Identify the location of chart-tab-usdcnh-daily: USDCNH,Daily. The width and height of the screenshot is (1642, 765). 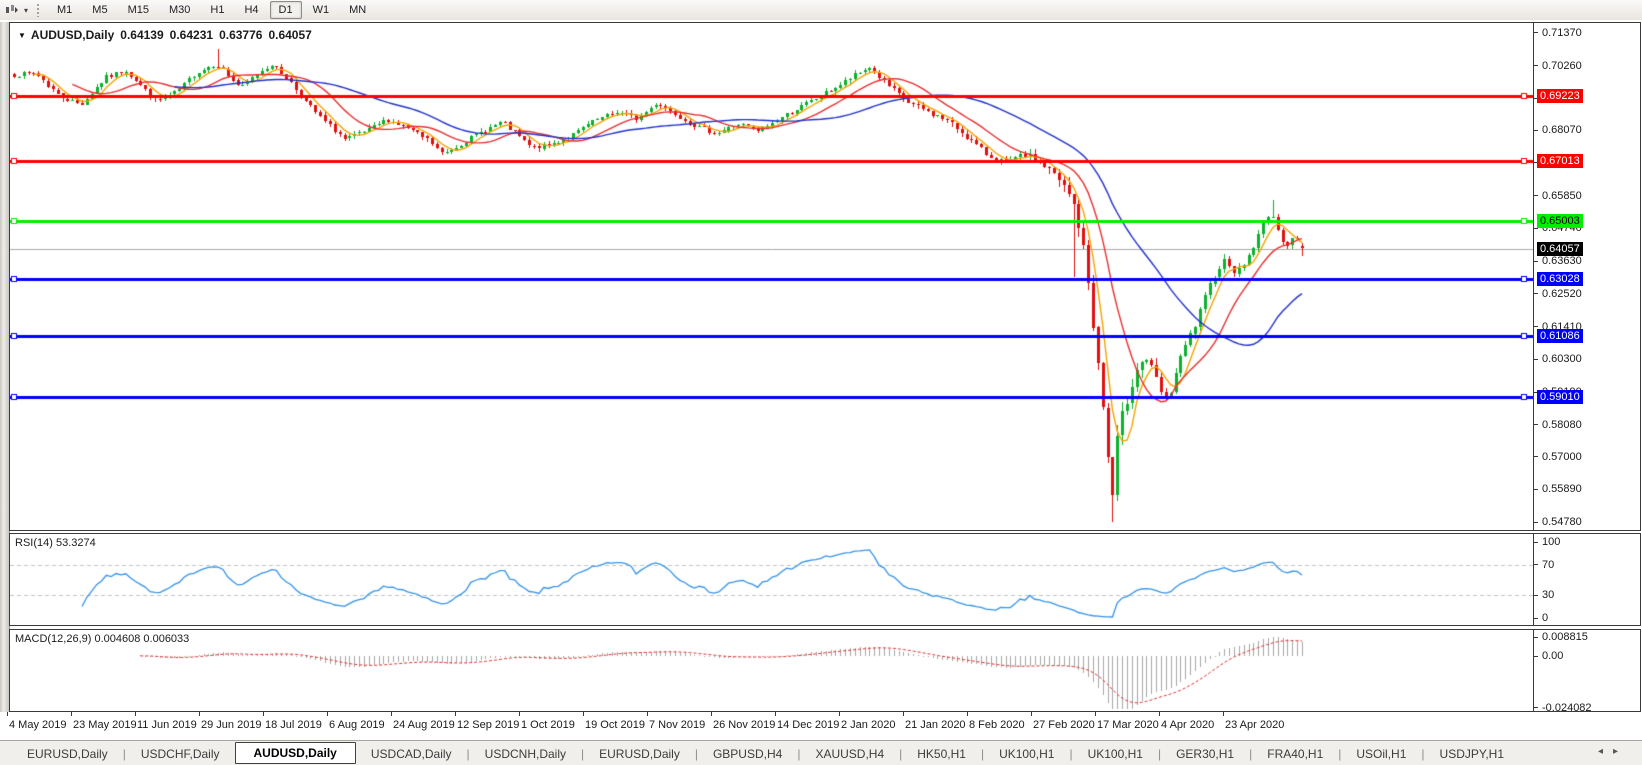
(525, 753).